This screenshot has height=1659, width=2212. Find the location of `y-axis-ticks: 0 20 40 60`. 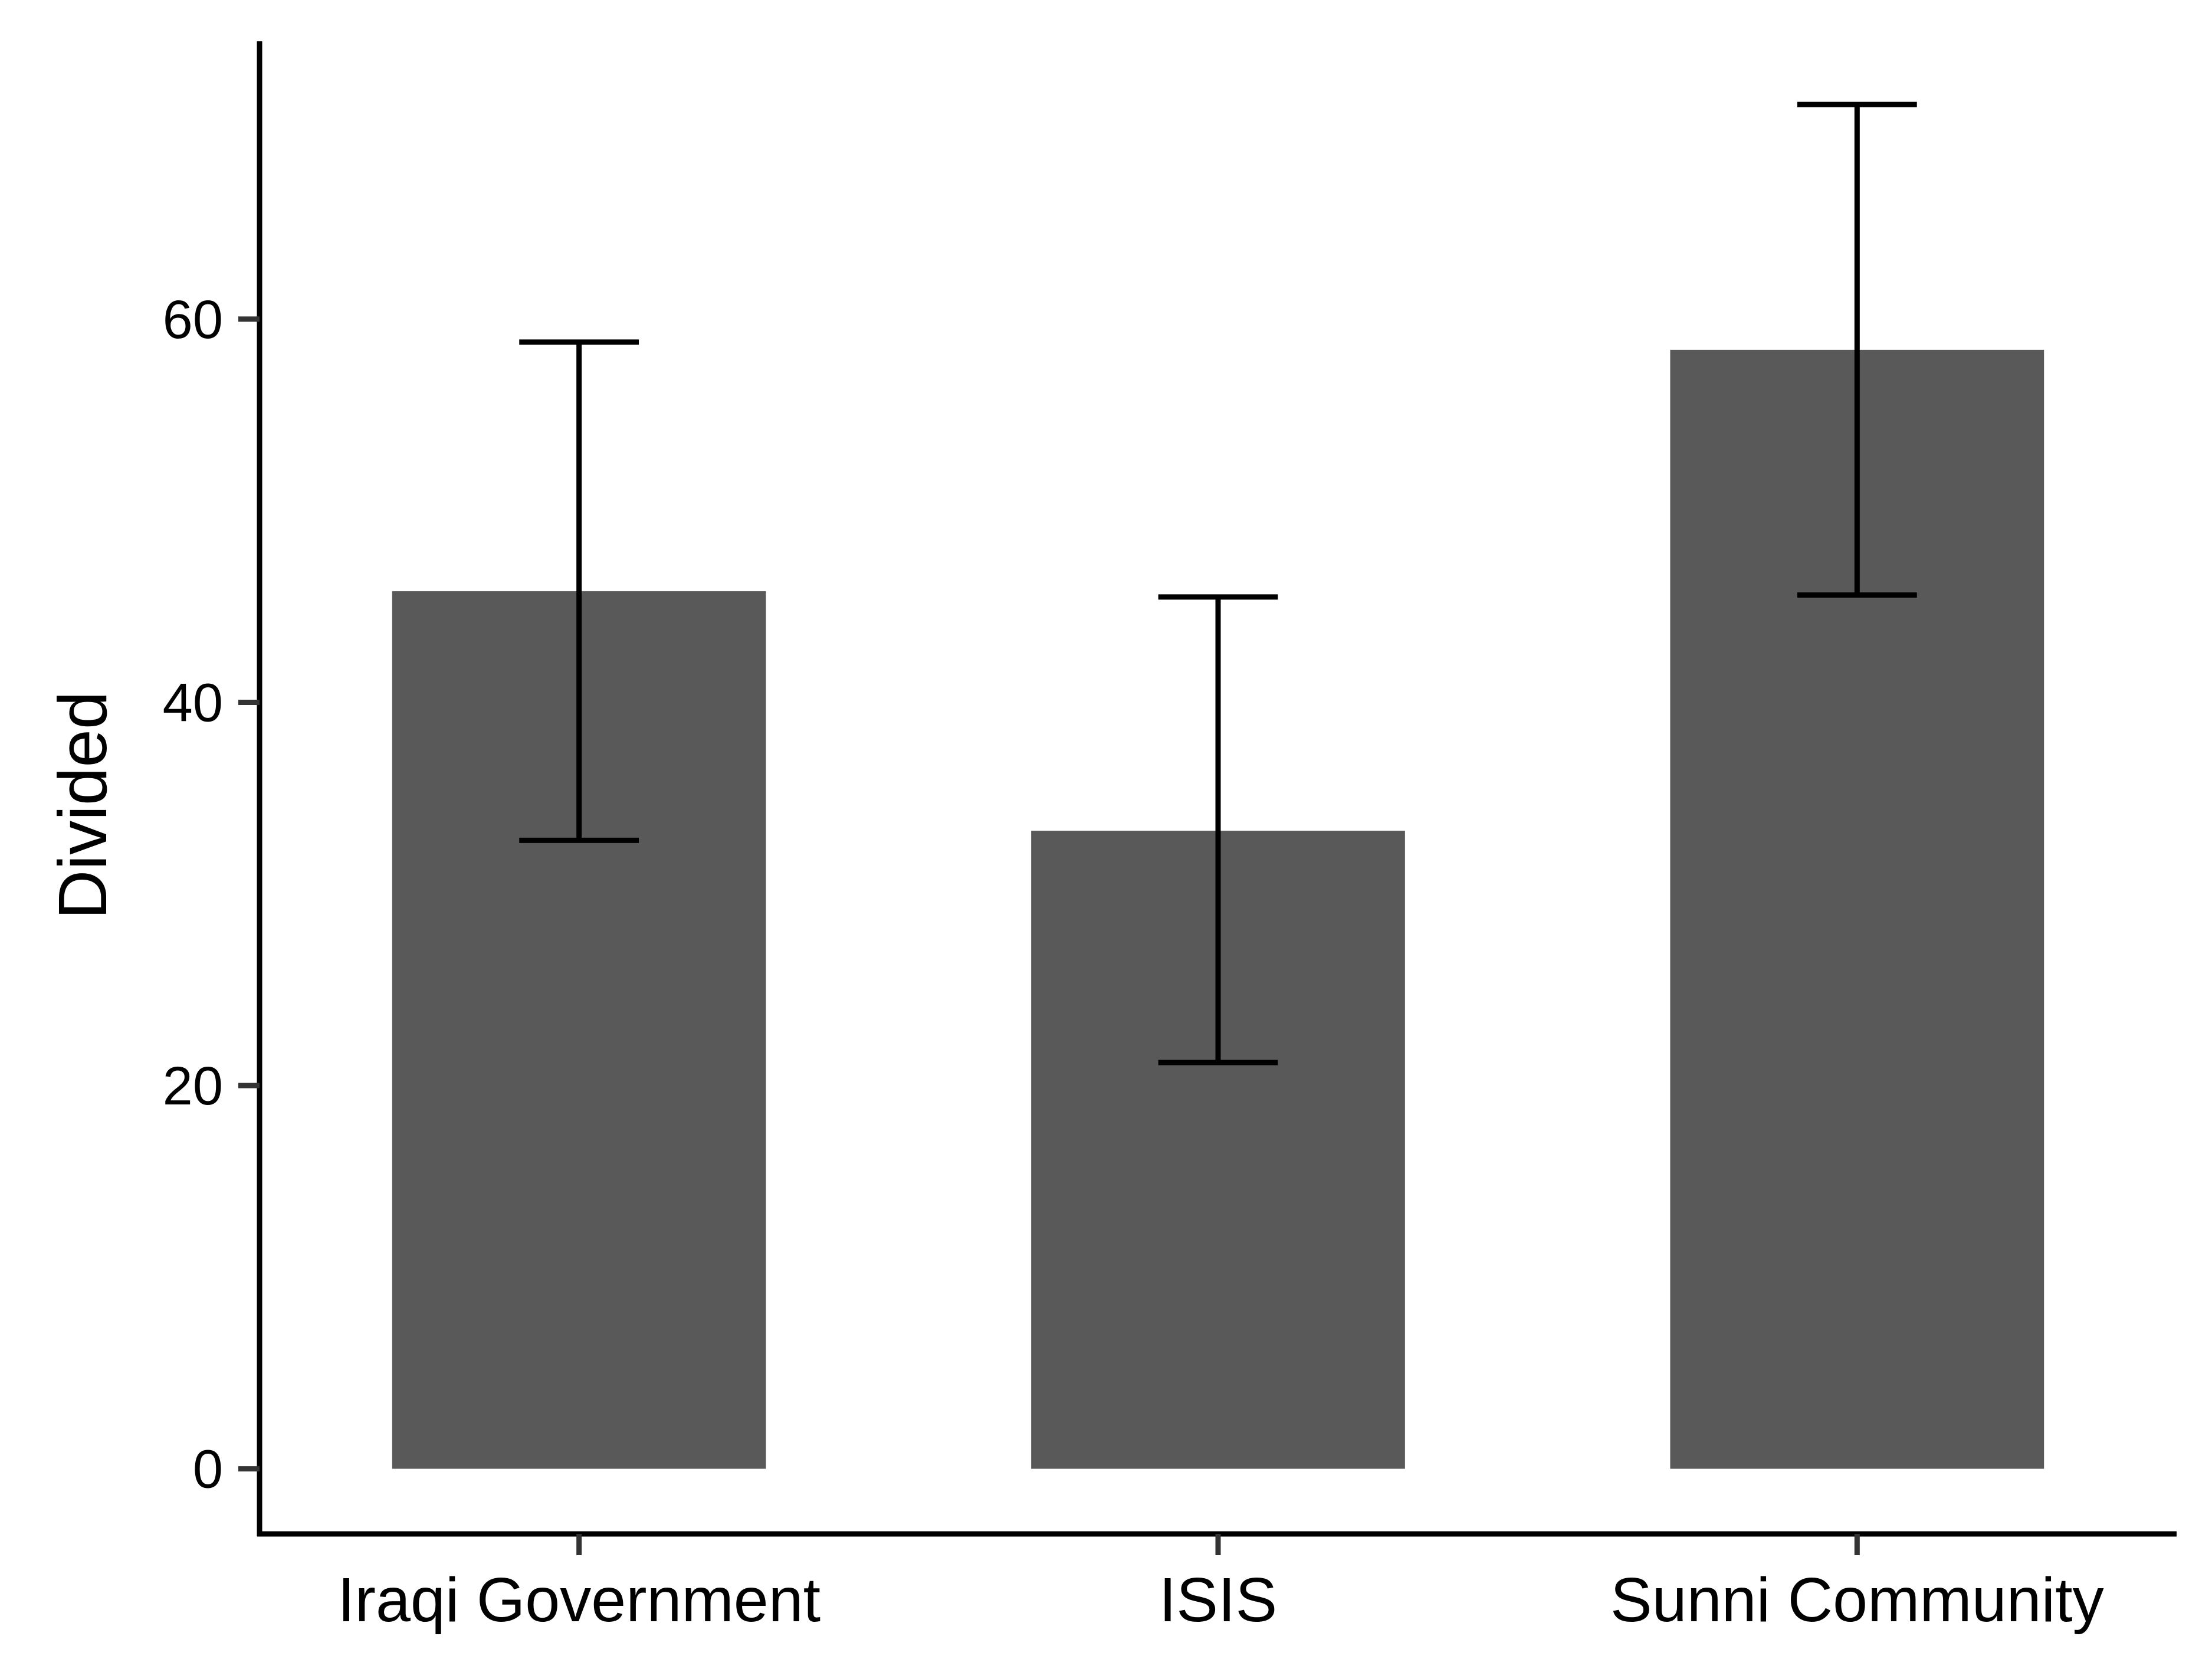

y-axis-ticks: 0 20 40 60 is located at coordinates (211, 895).